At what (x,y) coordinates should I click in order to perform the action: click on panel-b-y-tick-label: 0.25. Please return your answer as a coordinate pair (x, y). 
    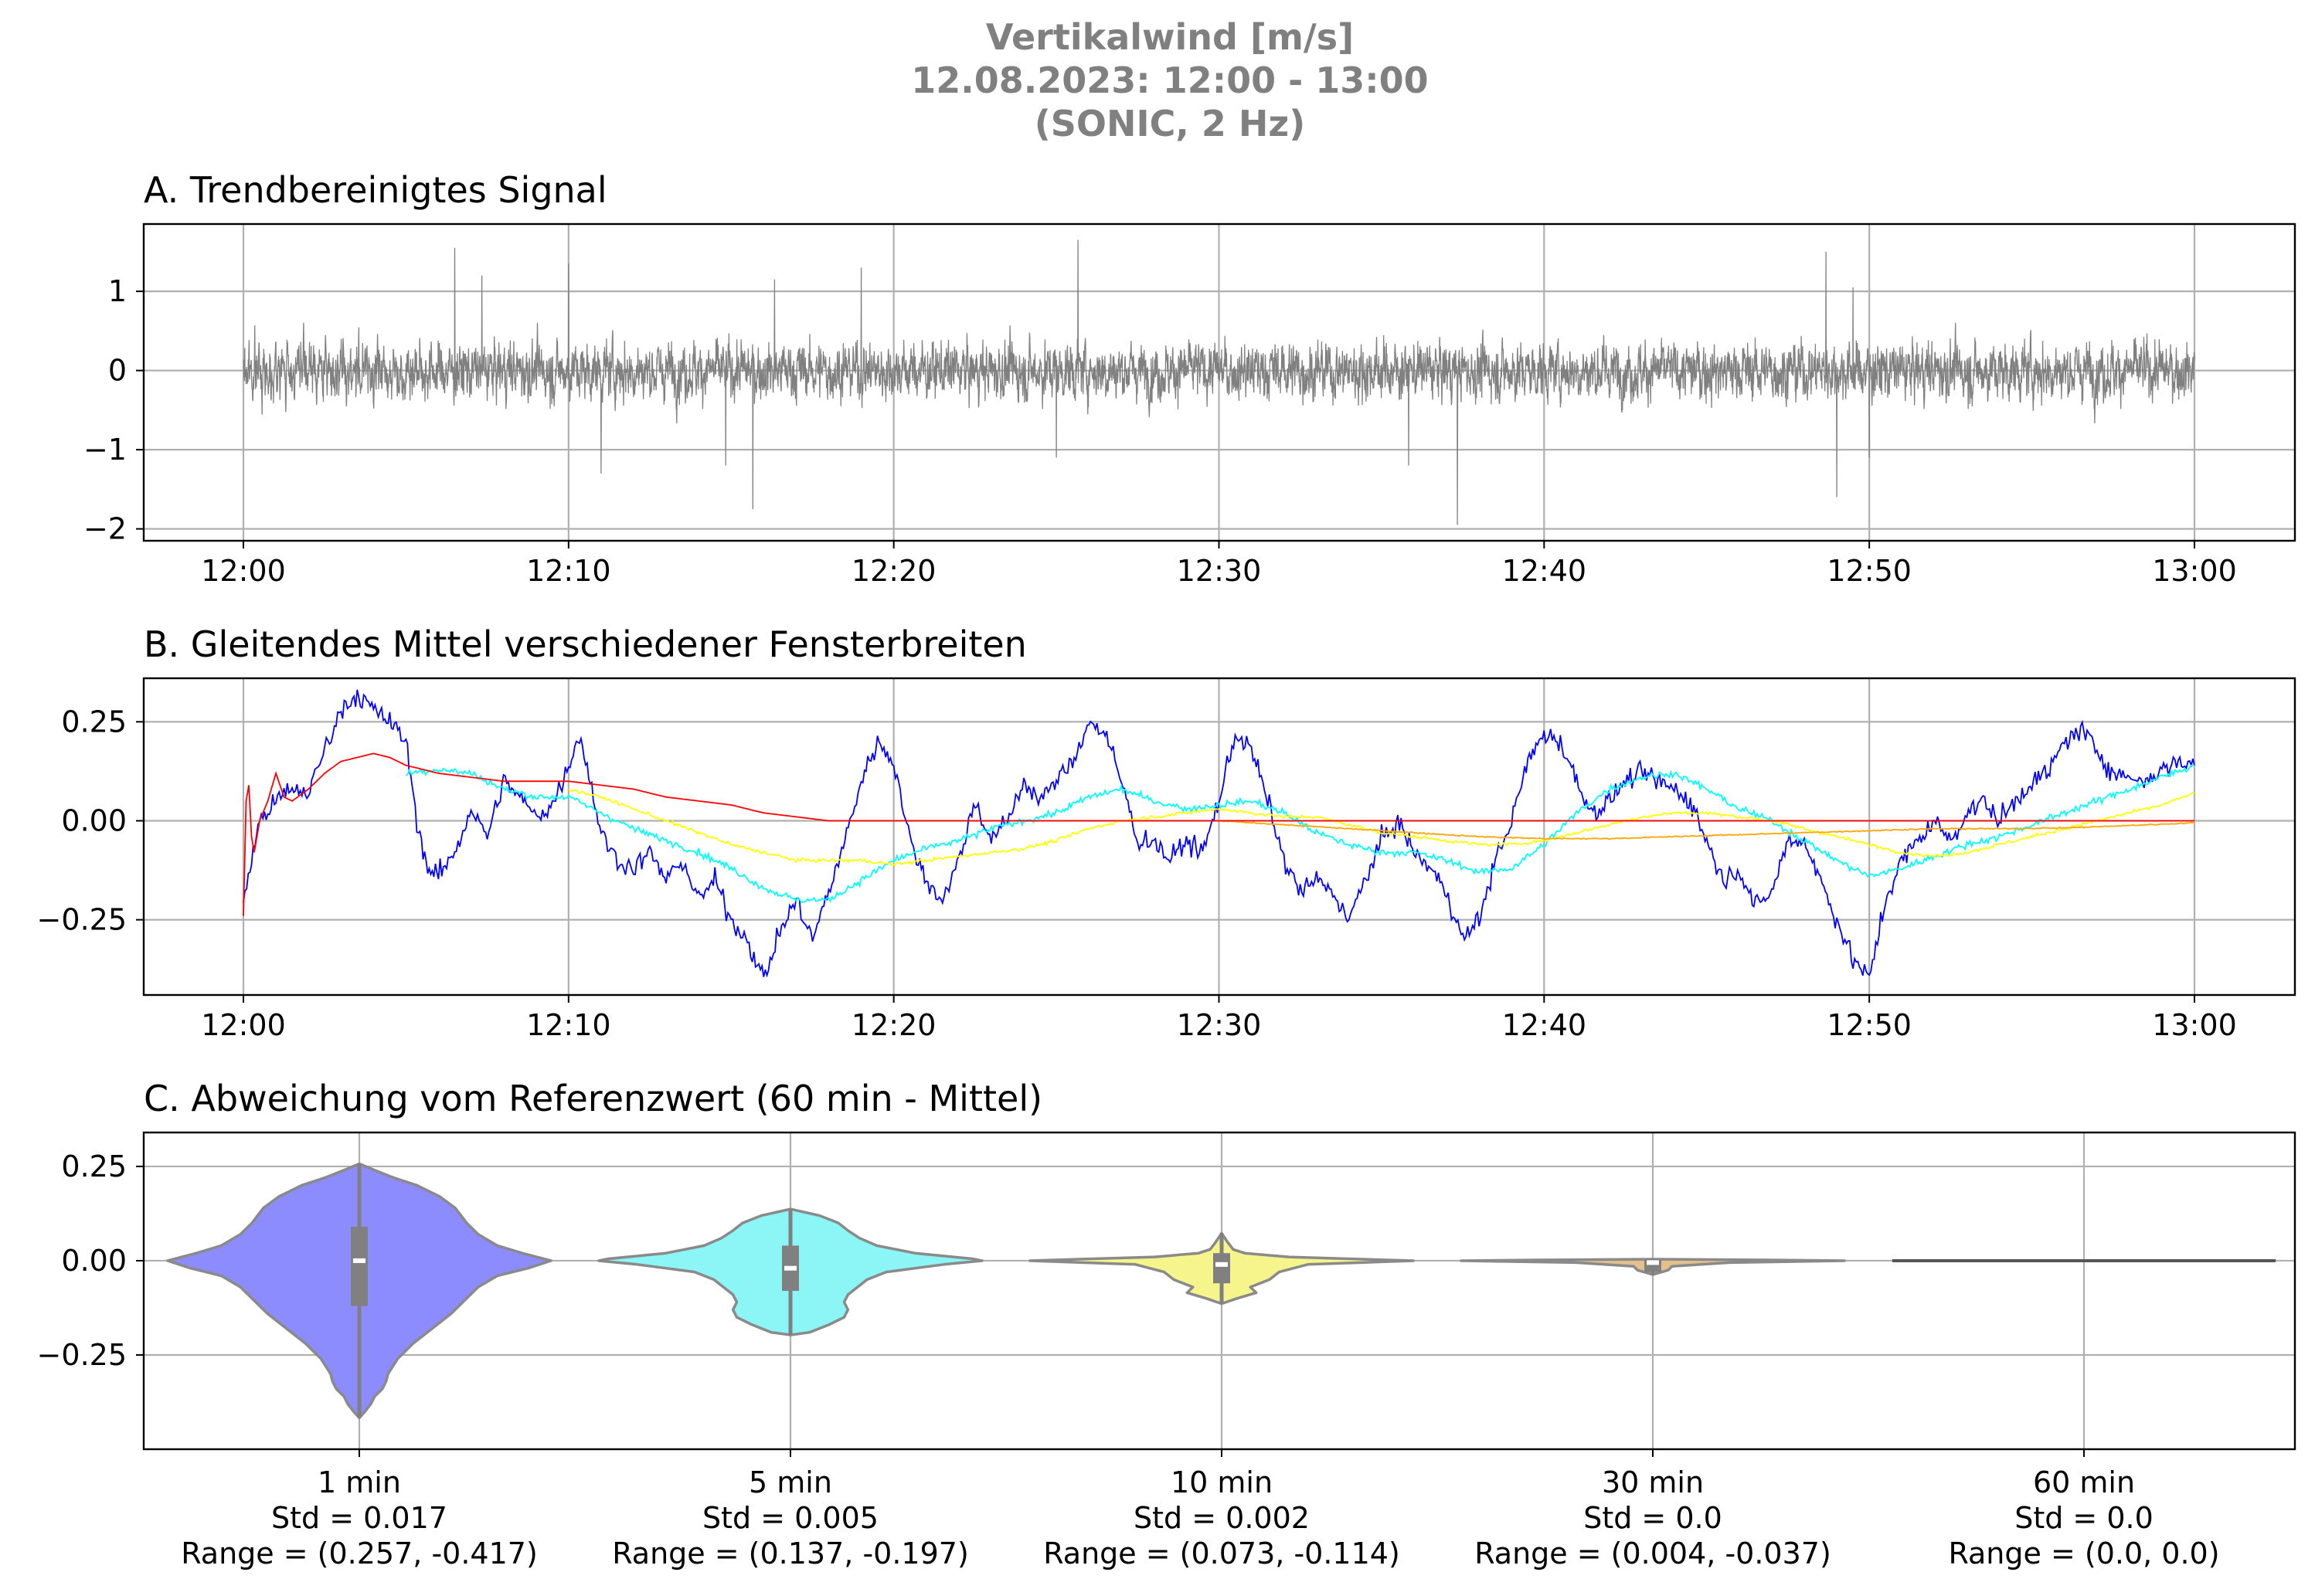
    Looking at the image, I should click on (94, 722).